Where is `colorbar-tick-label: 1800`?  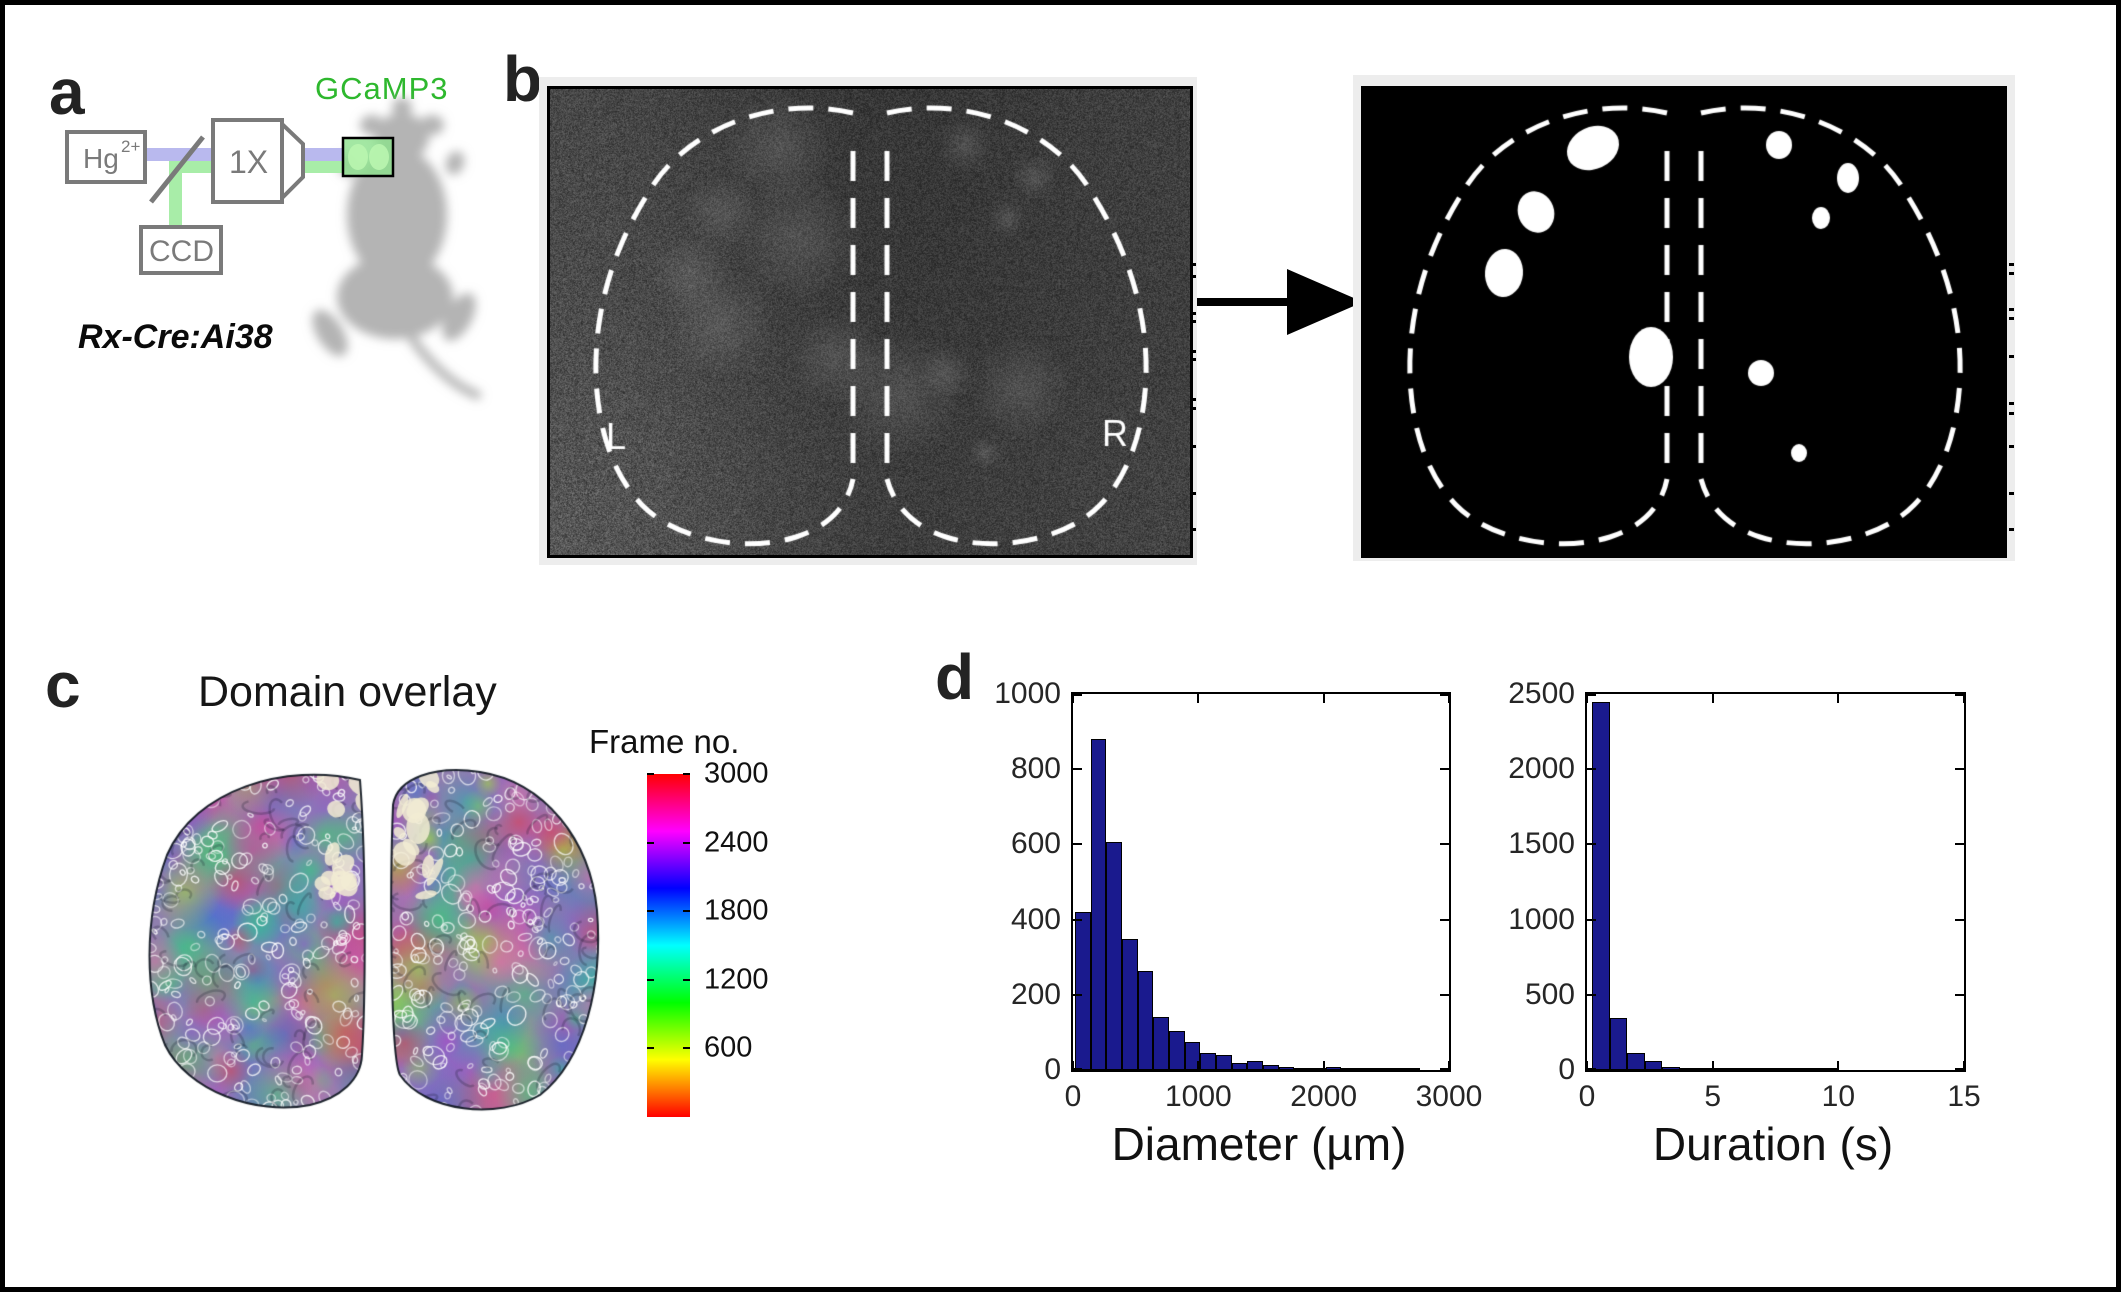 colorbar-tick-label: 1800 is located at coordinates (736, 910).